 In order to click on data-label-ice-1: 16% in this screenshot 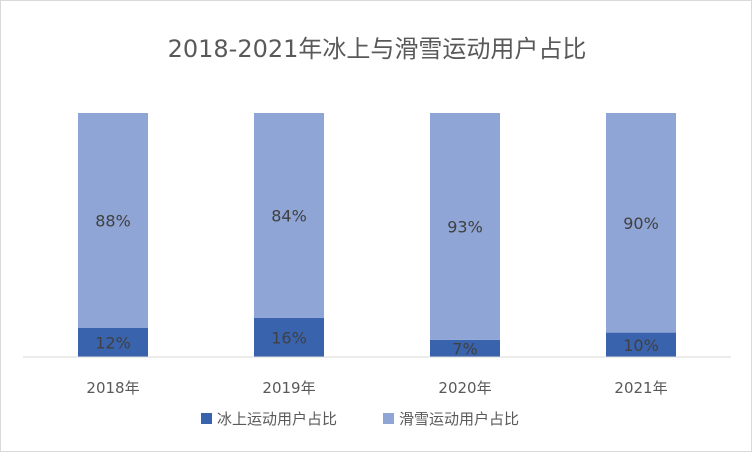, I will do `click(289, 337)`.